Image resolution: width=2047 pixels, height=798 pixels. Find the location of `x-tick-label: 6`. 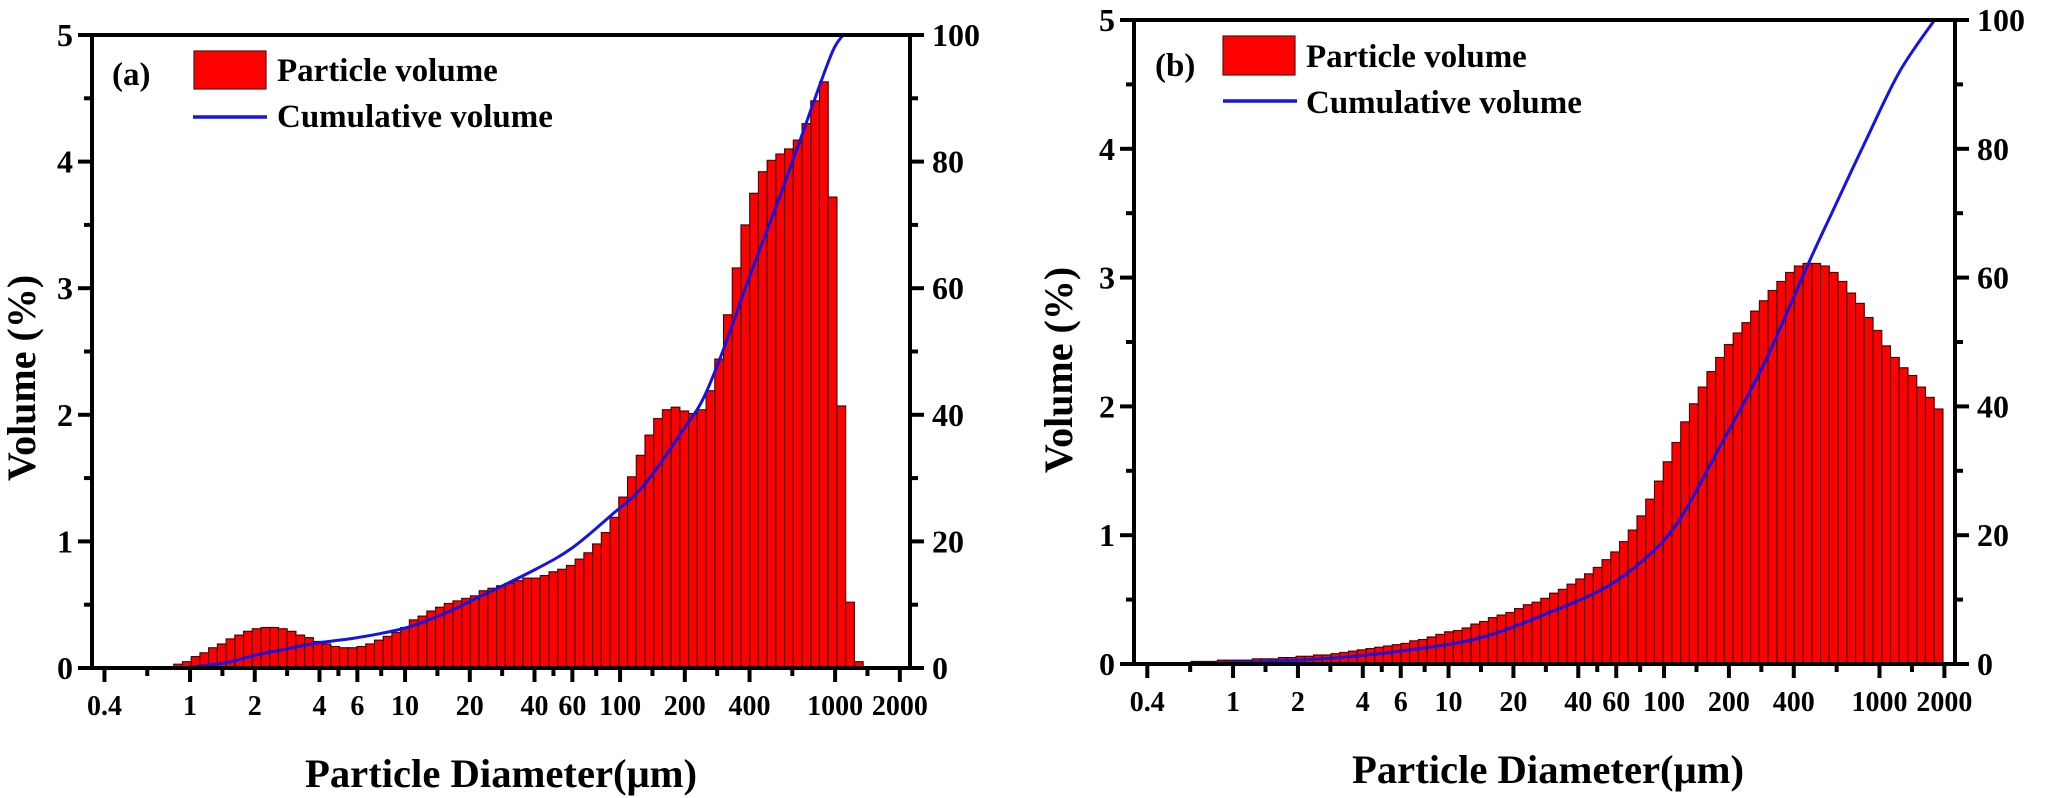

x-tick-label: 6 is located at coordinates (1401, 702).